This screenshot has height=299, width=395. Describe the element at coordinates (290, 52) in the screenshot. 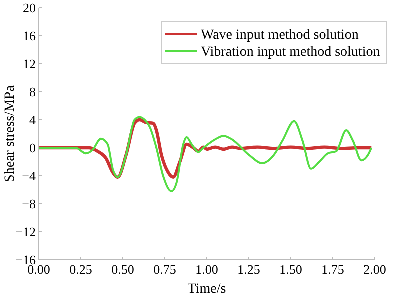

I see `legend-label: Vibration input method solution` at that location.